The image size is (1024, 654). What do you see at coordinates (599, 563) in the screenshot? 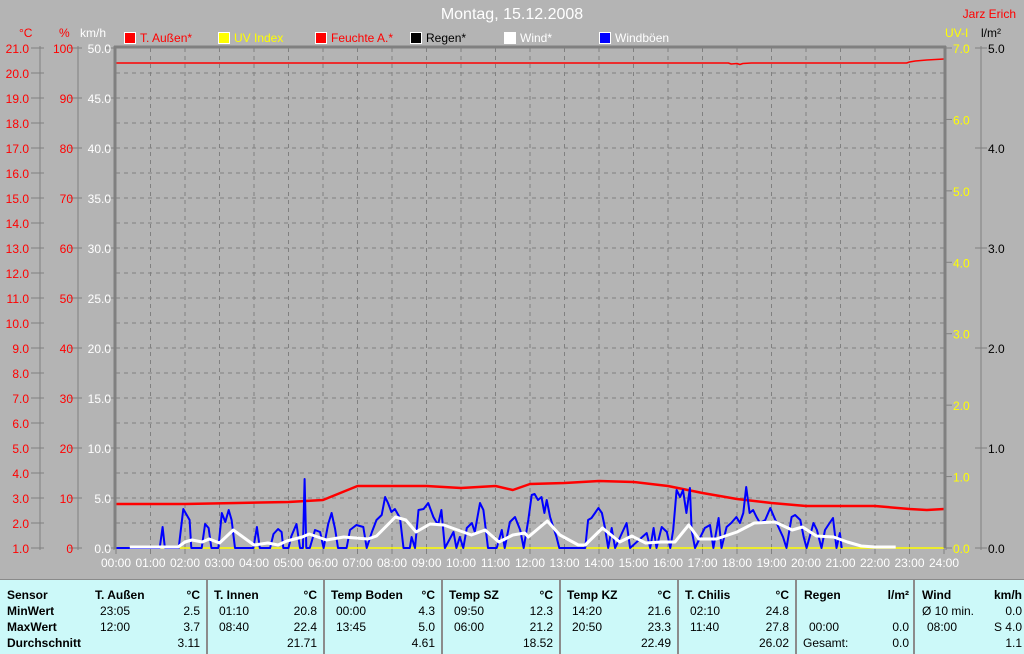
I see `x-tick-label: 14:00` at bounding box center [599, 563].